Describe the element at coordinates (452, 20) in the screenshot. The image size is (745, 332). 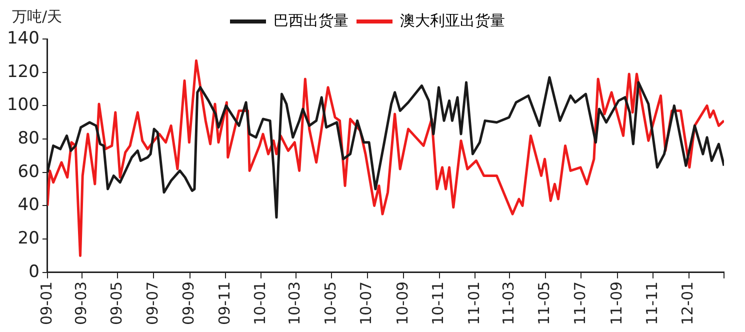
I see `legend-label: 澳大利亚出货量` at that location.